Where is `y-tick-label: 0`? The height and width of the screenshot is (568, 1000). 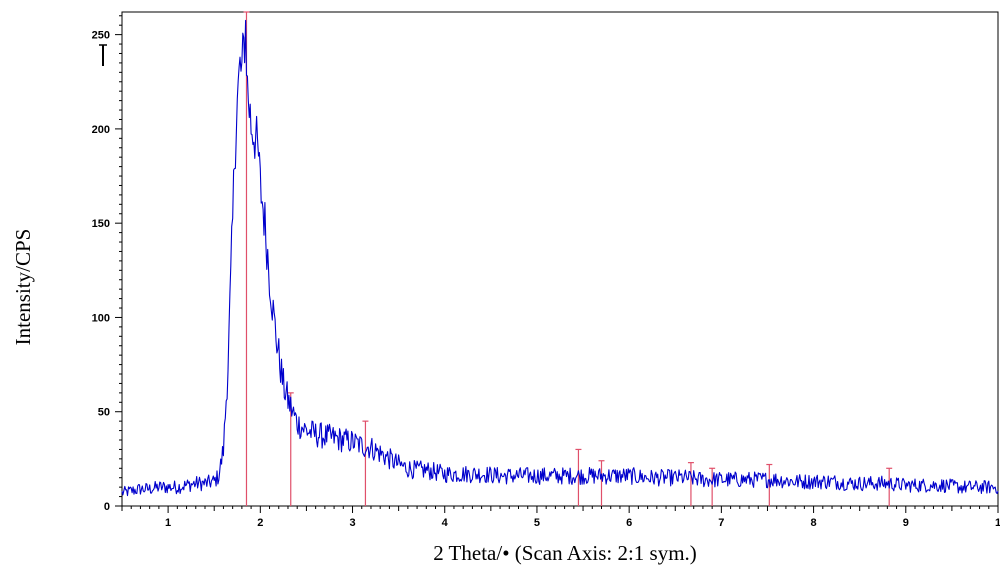
y-tick-label: 0 is located at coordinates (107, 507).